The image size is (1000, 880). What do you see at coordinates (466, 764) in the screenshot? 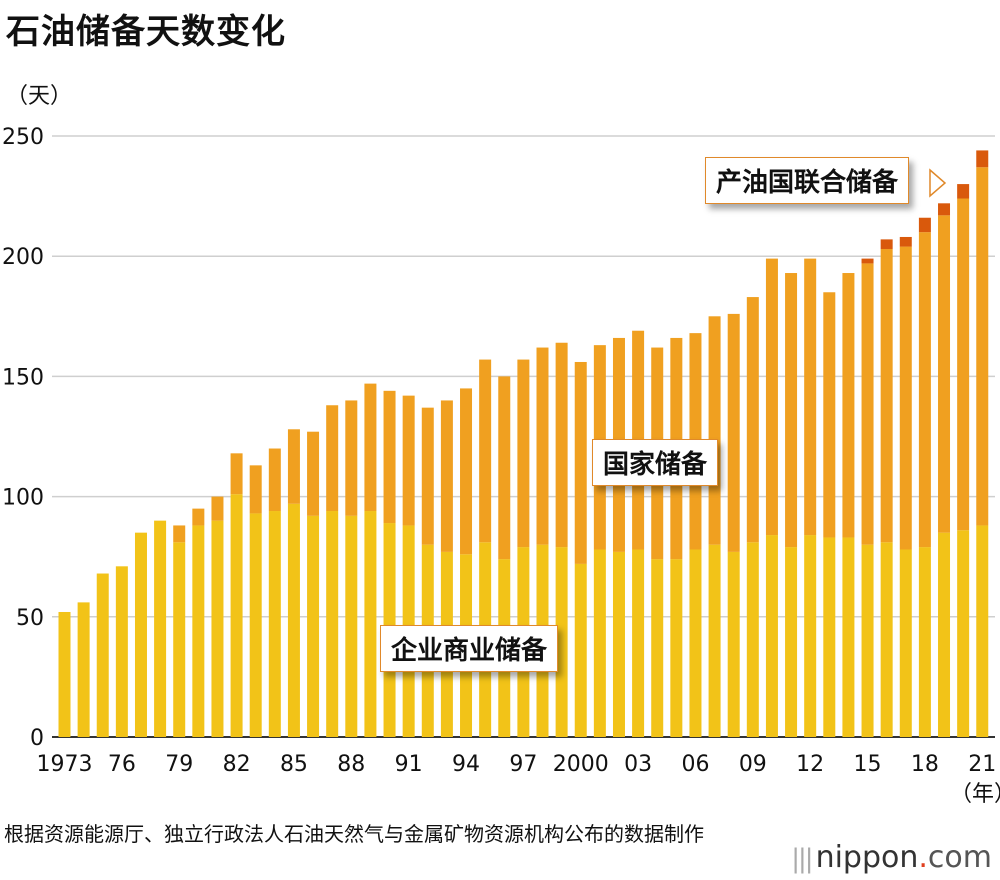
I see `x-tick-label: 94` at bounding box center [466, 764].